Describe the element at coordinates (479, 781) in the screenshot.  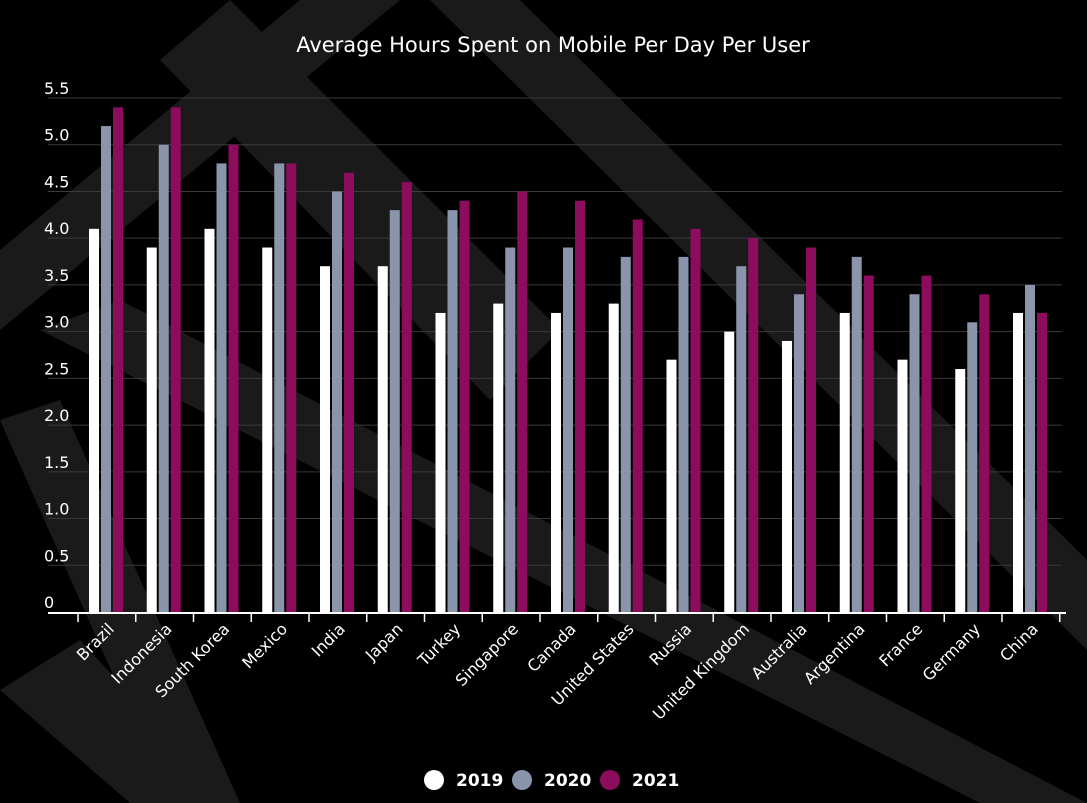
I see `legend-label: 2019` at that location.